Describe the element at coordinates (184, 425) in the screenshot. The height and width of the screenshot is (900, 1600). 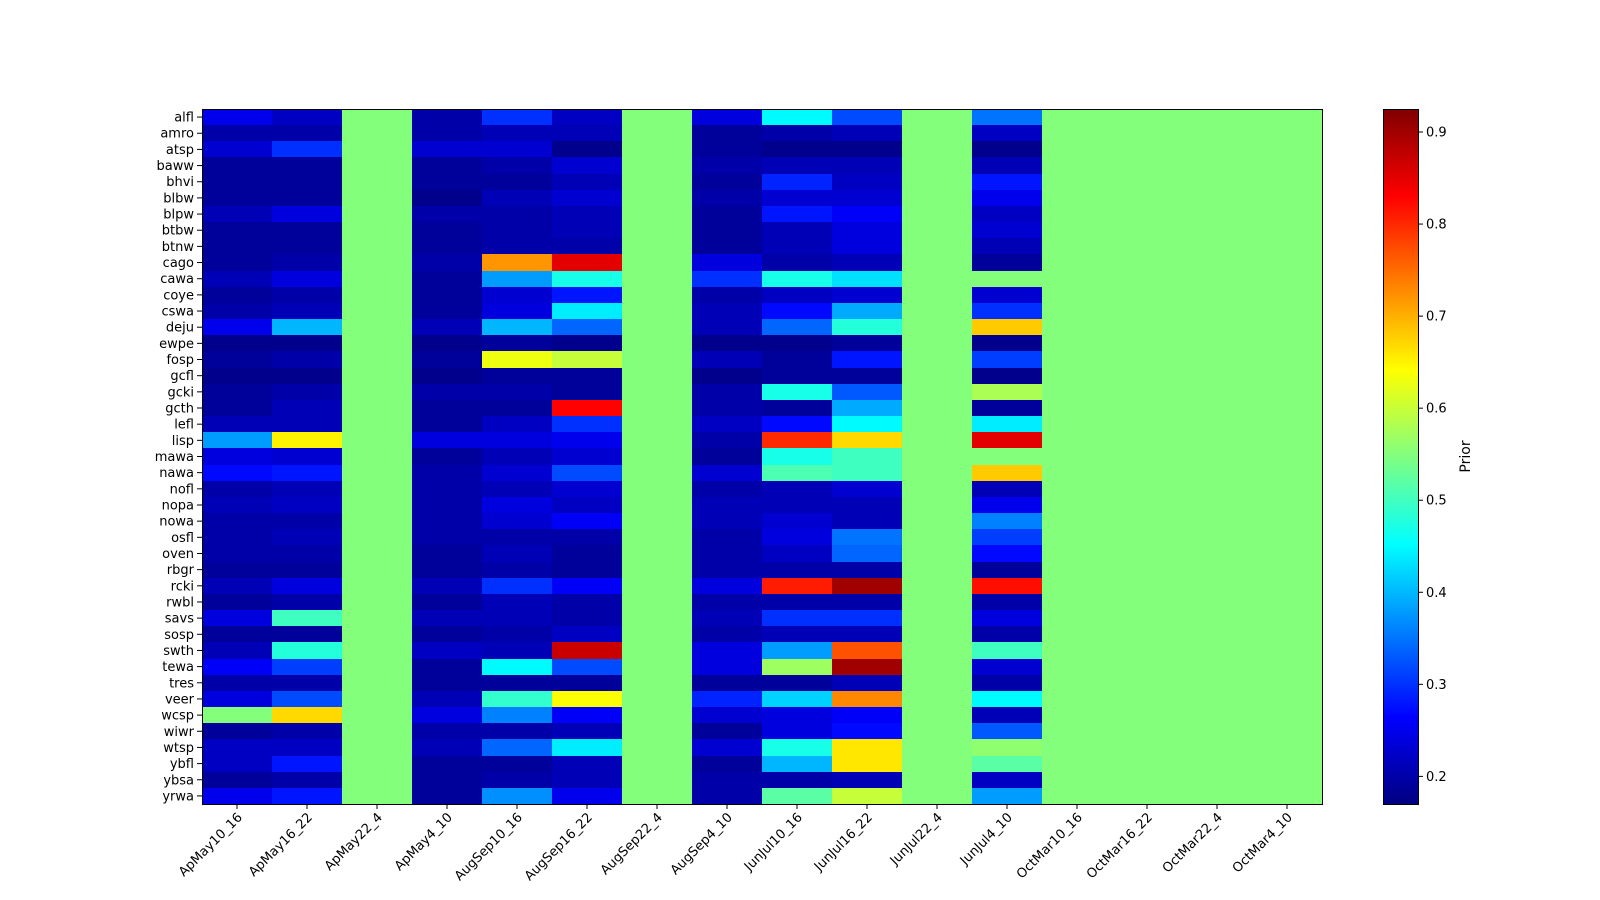
I see `y-tick-label: lefl` at that location.